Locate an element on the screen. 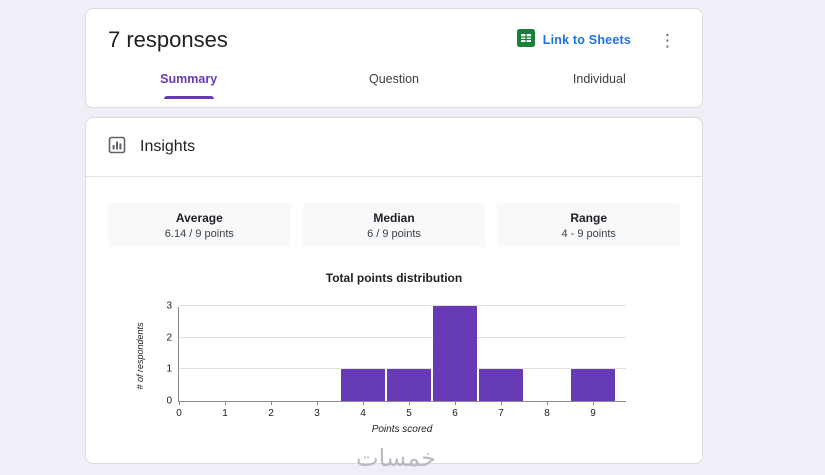 The height and width of the screenshot is (475, 825). tab-question: Question is located at coordinates (393, 79).